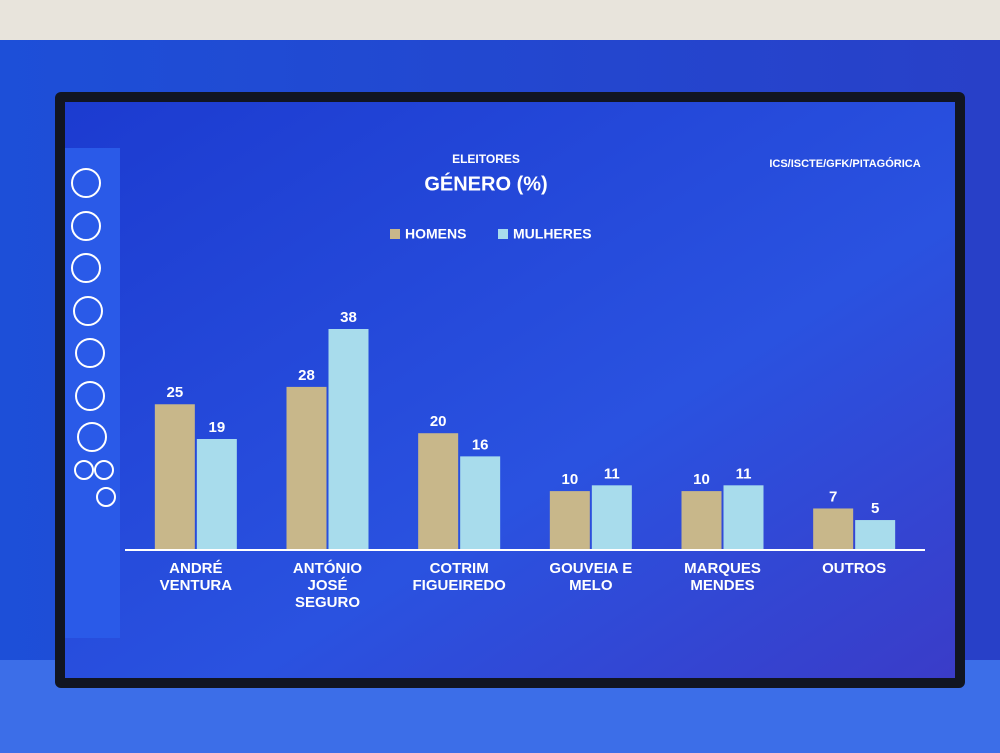 This screenshot has width=1000, height=753. I want to click on value-label: 7, so click(833, 496).